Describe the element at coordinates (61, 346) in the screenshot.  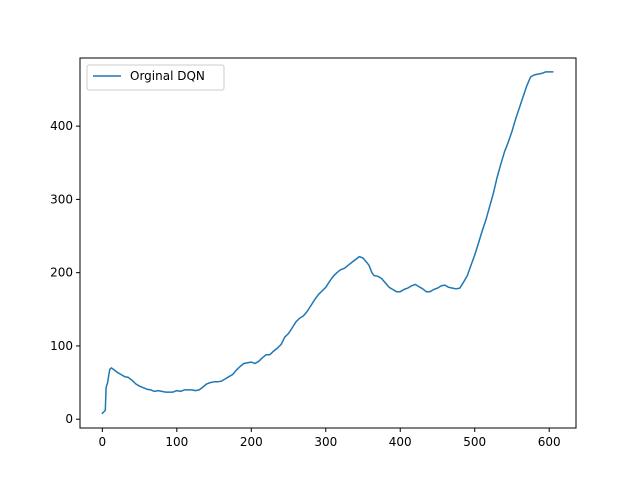
I see `y-tick-label: 100` at that location.